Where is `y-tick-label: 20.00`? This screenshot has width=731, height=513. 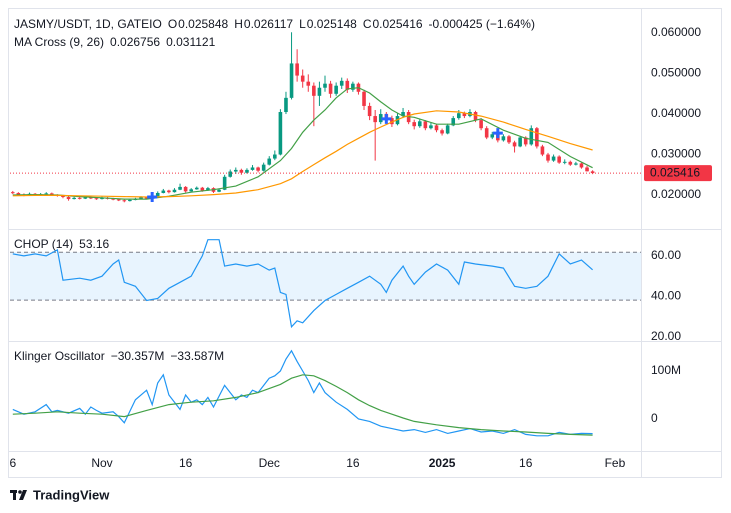
y-tick-label: 20.00 is located at coordinates (666, 336).